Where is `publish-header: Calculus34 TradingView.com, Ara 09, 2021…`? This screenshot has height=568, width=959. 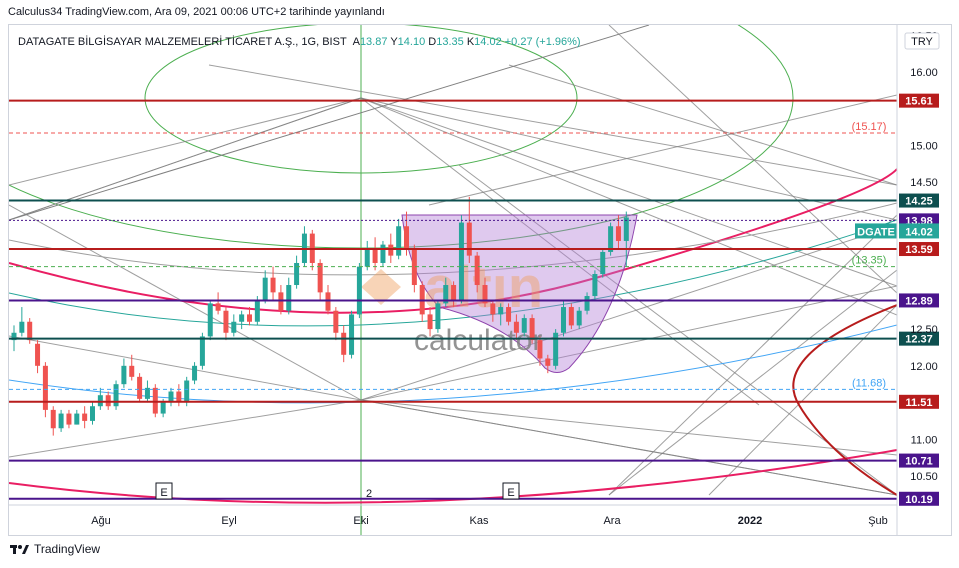 publish-header: Calculus34 TradingView.com, Ara 09, 2021… is located at coordinates (196, 12).